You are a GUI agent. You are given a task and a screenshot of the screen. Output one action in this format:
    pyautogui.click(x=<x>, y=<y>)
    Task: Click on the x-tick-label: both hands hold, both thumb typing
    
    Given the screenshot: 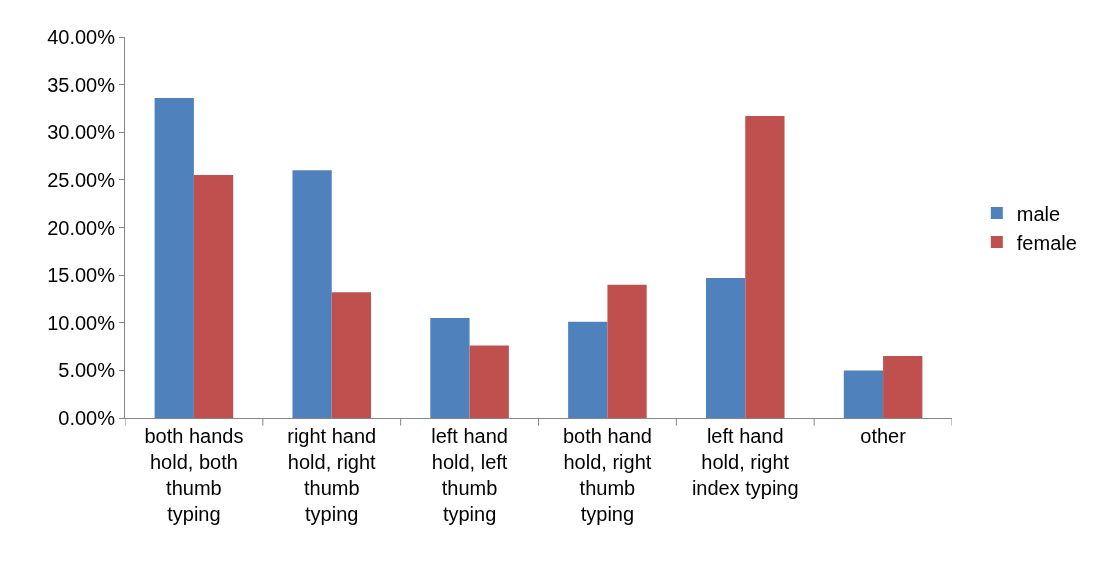 What is the action you would take?
    pyautogui.click(x=194, y=475)
    